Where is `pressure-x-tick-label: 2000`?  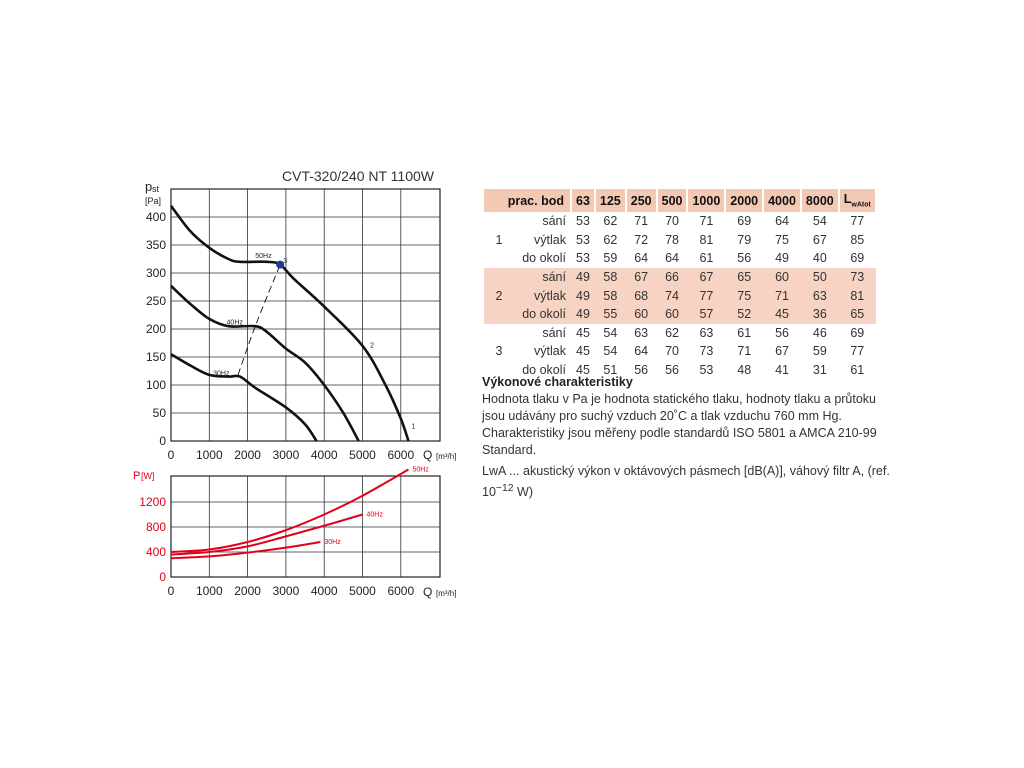 pressure-x-tick-label: 2000 is located at coordinates (247, 455).